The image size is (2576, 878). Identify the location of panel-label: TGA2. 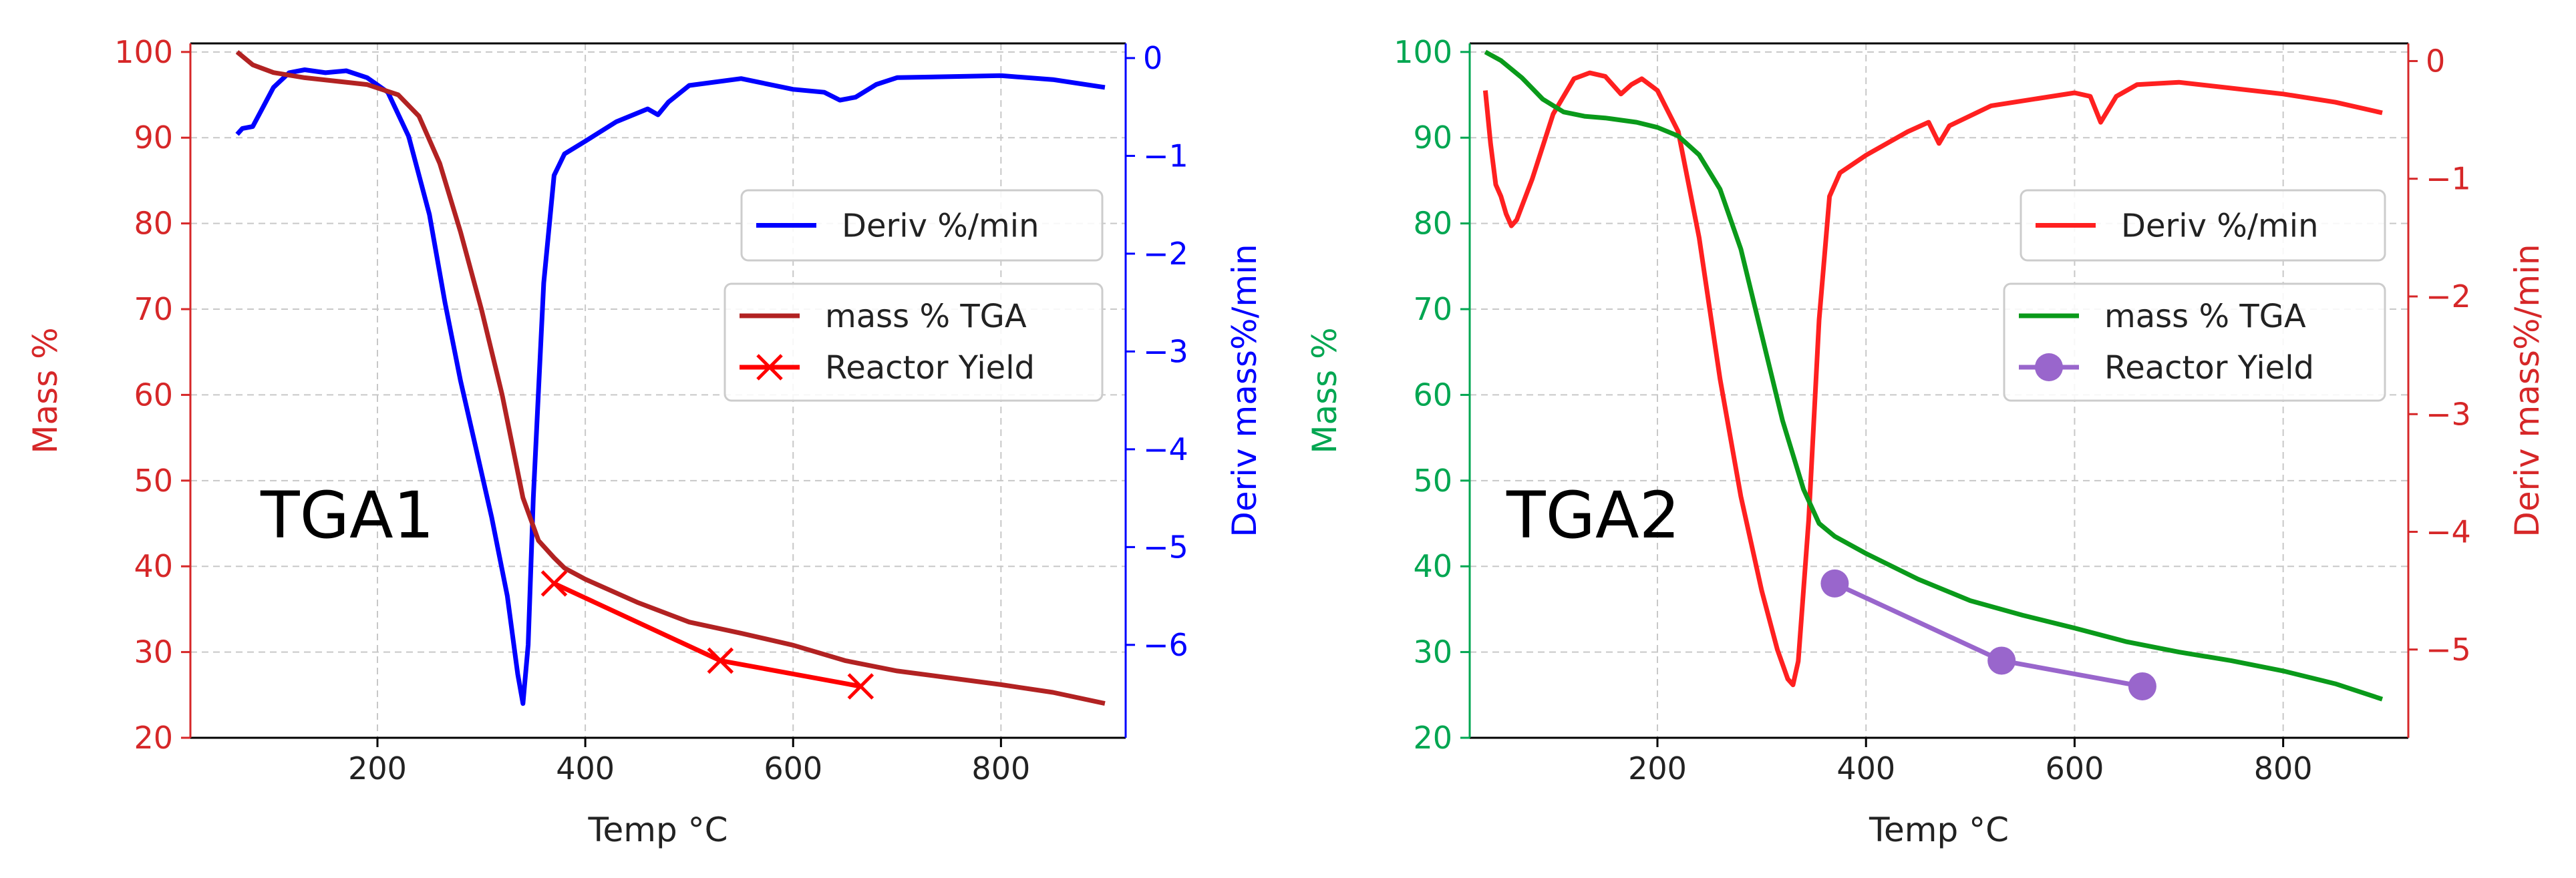
(1593, 515).